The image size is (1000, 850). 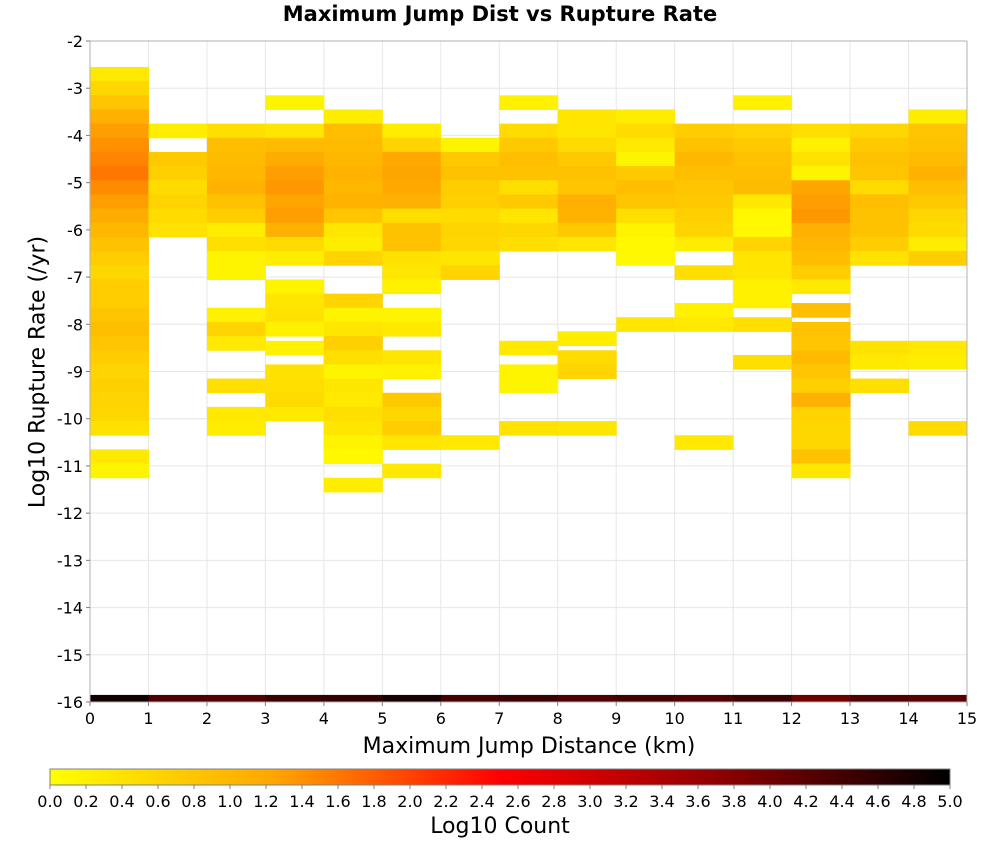 I want to click on colorbar-tick-label: 1.0, so click(x=229, y=801).